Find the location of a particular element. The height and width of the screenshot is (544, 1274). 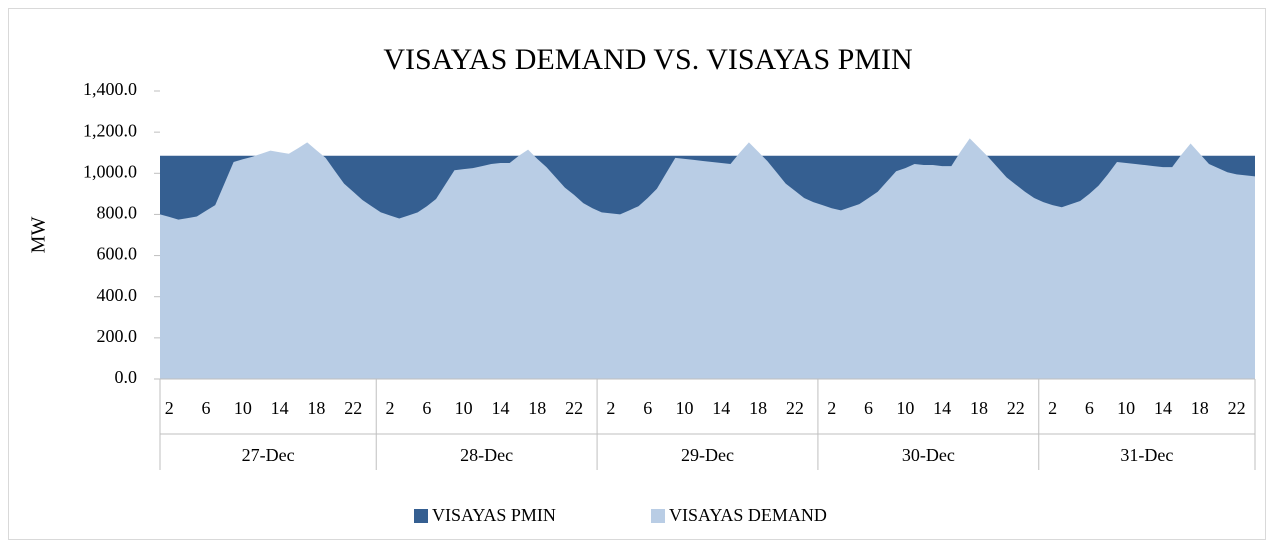

y-tick-label: 1,400.0 is located at coordinates (110, 89).